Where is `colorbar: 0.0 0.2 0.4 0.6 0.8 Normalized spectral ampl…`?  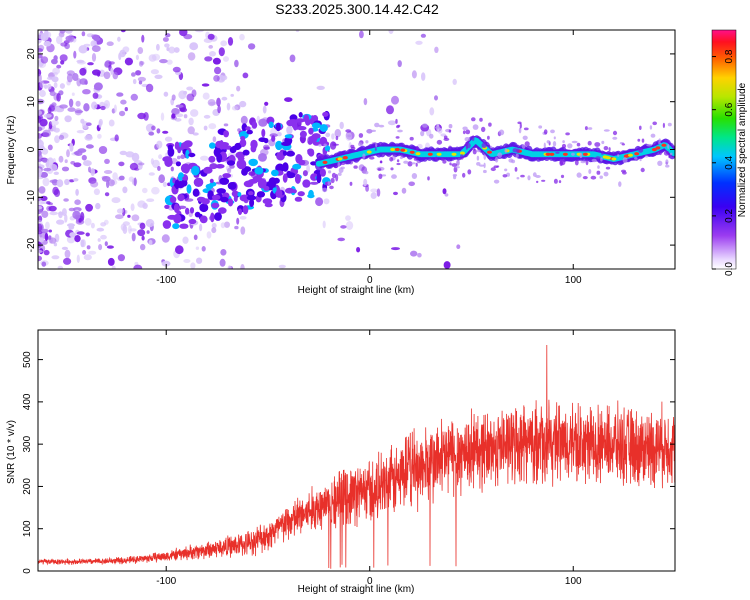 colorbar: 0.0 0.2 0.4 0.6 0.8 Normalized spectral ampl… is located at coordinates (729, 152).